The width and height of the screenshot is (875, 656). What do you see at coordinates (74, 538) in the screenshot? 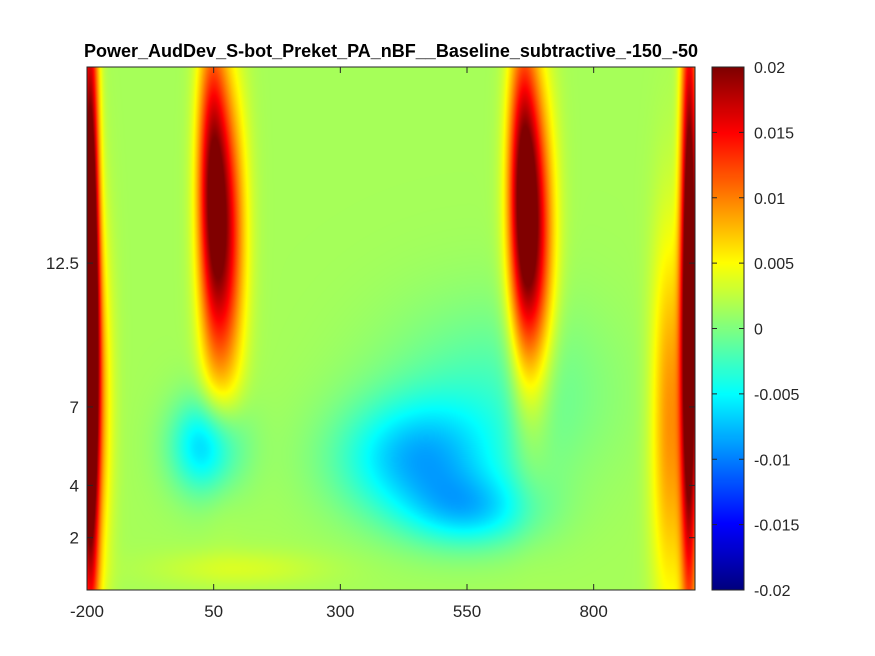
I see `y-tick-label: 2` at bounding box center [74, 538].